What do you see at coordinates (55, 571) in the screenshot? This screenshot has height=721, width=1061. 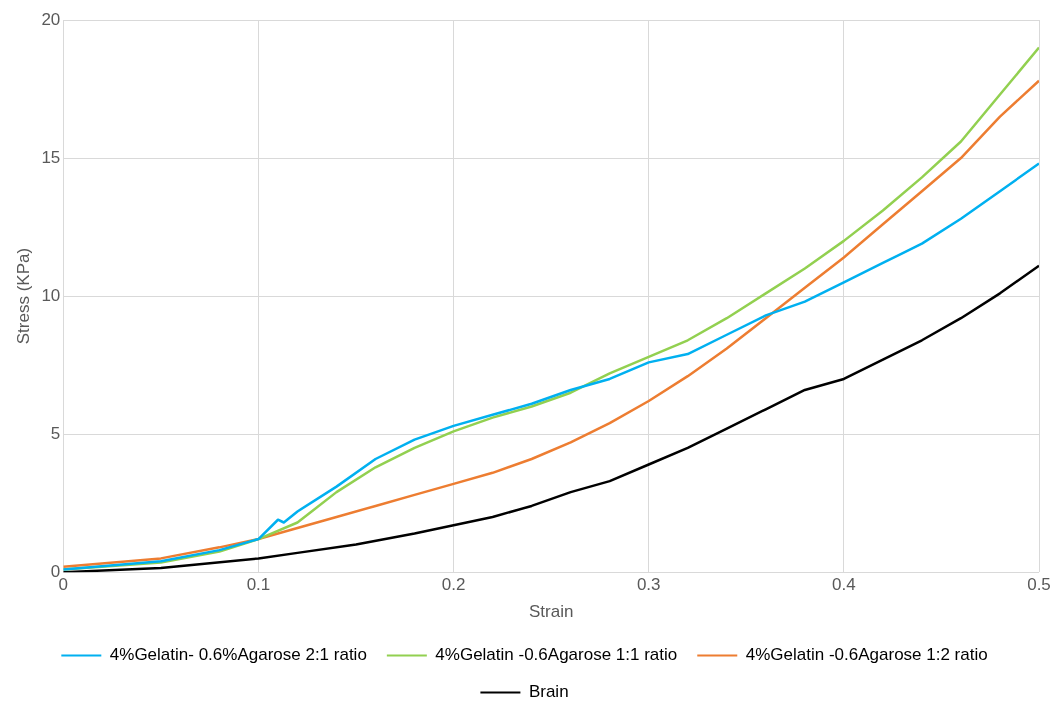 I see `y-tick-label: 0` at bounding box center [55, 571].